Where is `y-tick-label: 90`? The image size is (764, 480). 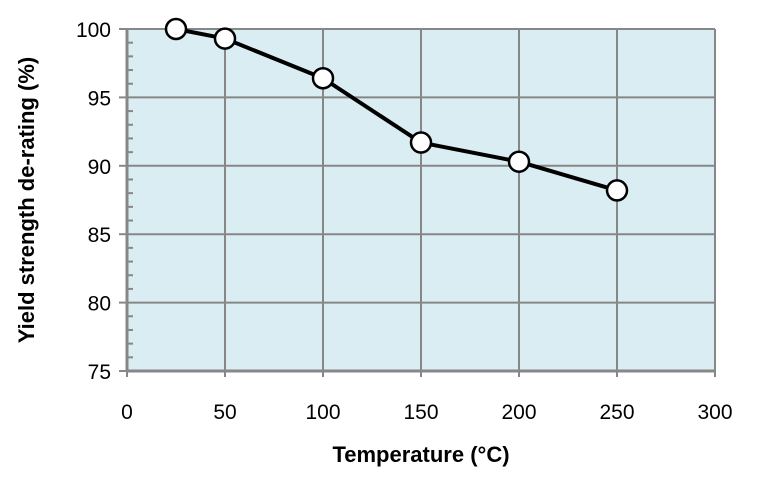
y-tick-label: 90 is located at coordinates (99, 167).